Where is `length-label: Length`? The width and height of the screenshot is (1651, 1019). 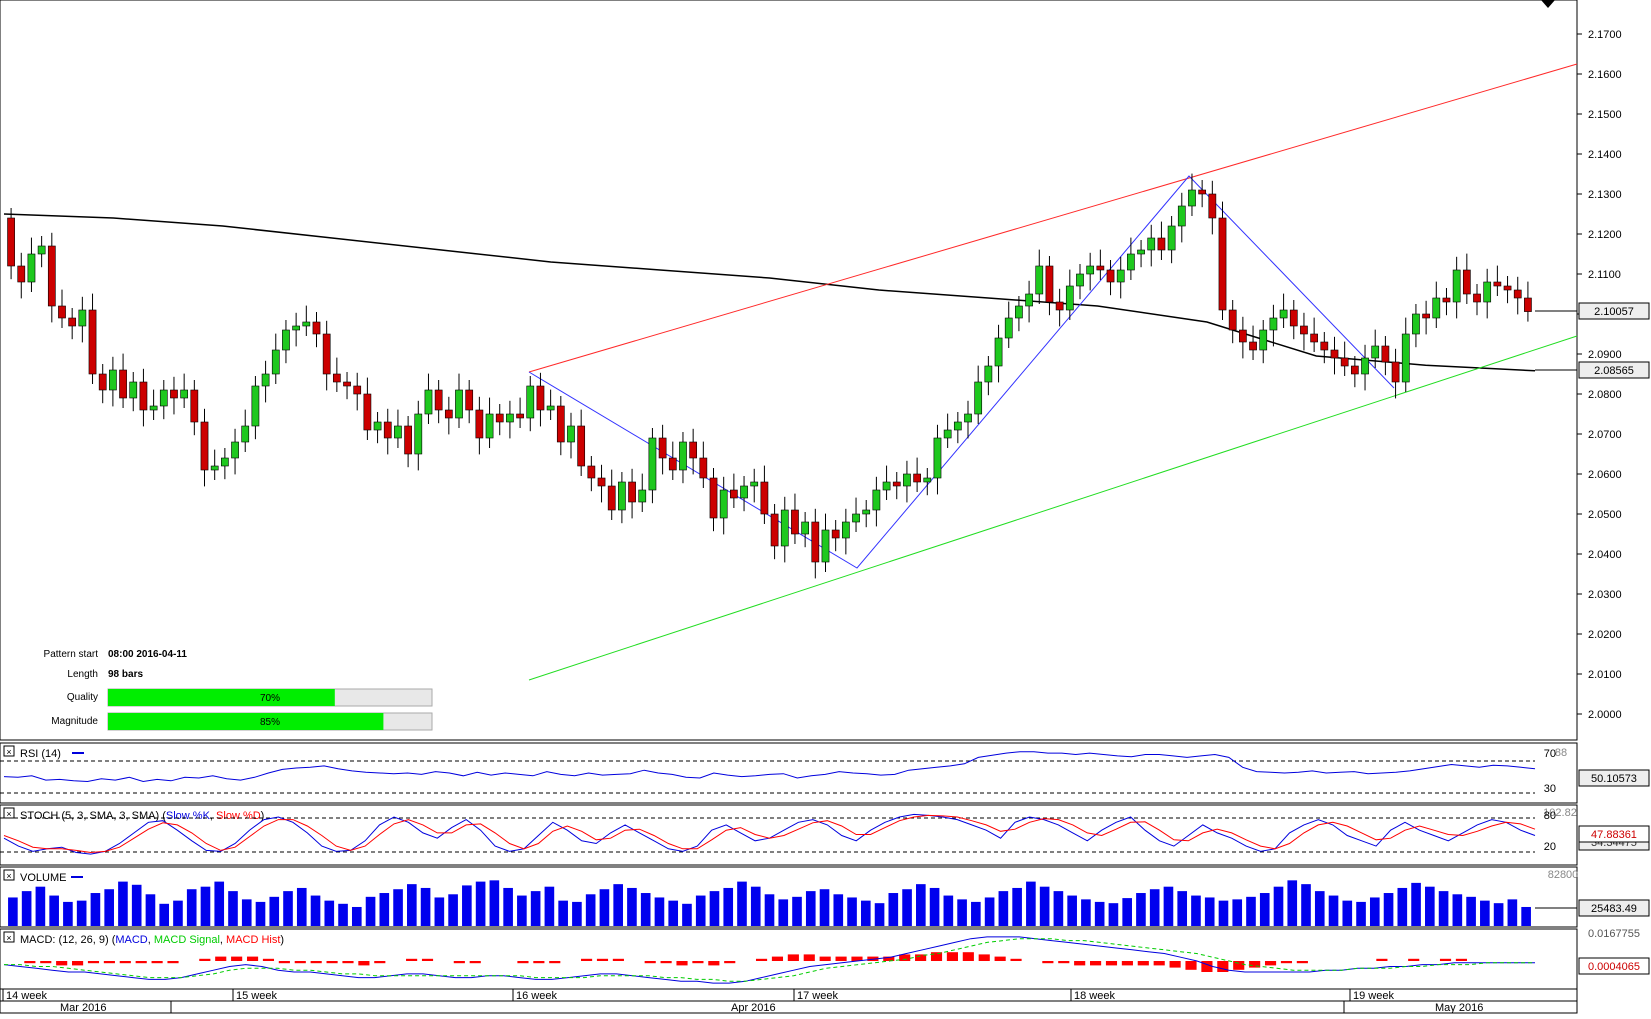
length-label: Length is located at coordinates (82, 674).